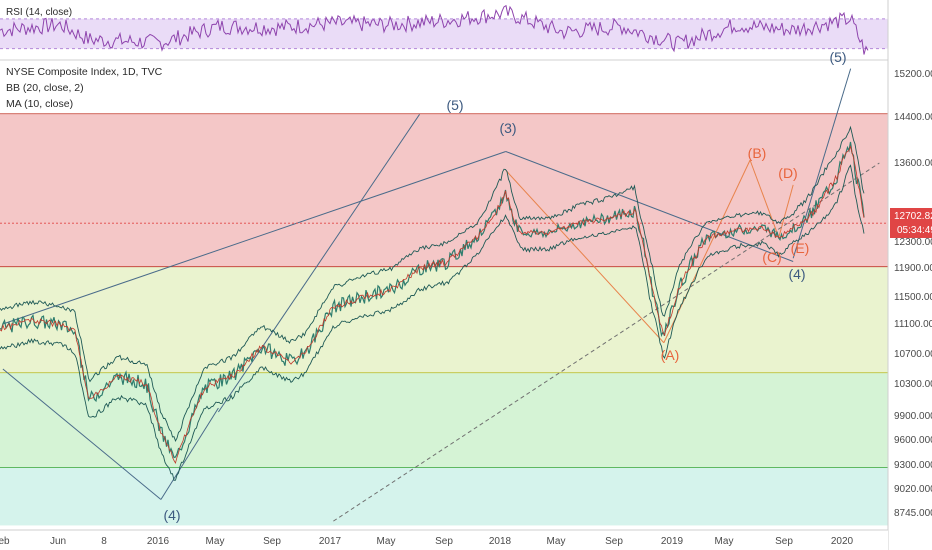 The height and width of the screenshot is (550, 932). I want to click on countdown-timer: 05:34:49, so click(914, 230).